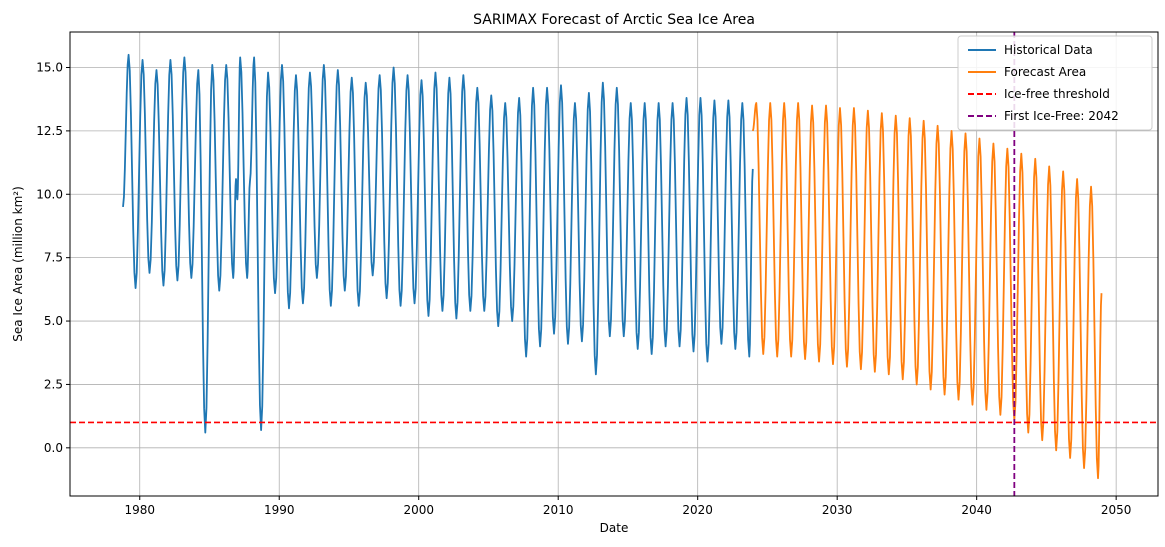 This screenshot has width=1165, height=547. Describe the element at coordinates (53, 321) in the screenshot. I see `y-tick-label: 5.0` at that location.